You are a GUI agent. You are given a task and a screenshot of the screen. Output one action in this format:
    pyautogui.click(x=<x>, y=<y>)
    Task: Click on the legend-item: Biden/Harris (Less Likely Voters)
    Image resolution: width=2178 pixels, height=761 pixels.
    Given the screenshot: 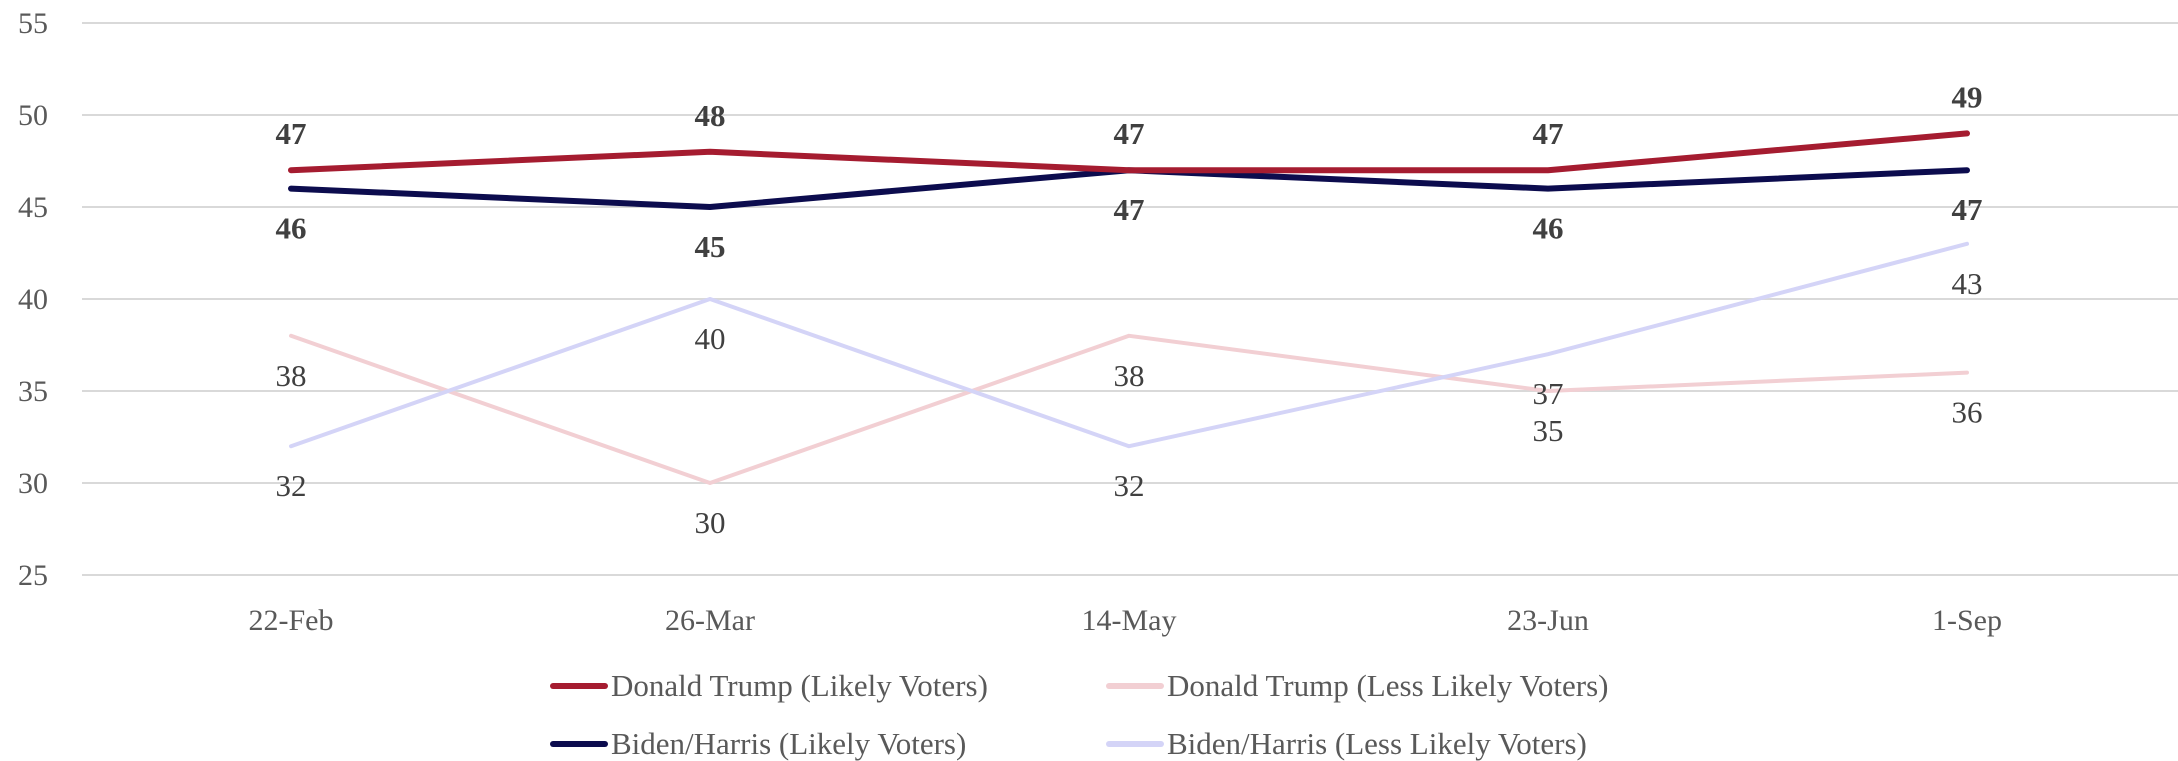 What is the action you would take?
    pyautogui.click(x=1346, y=743)
    